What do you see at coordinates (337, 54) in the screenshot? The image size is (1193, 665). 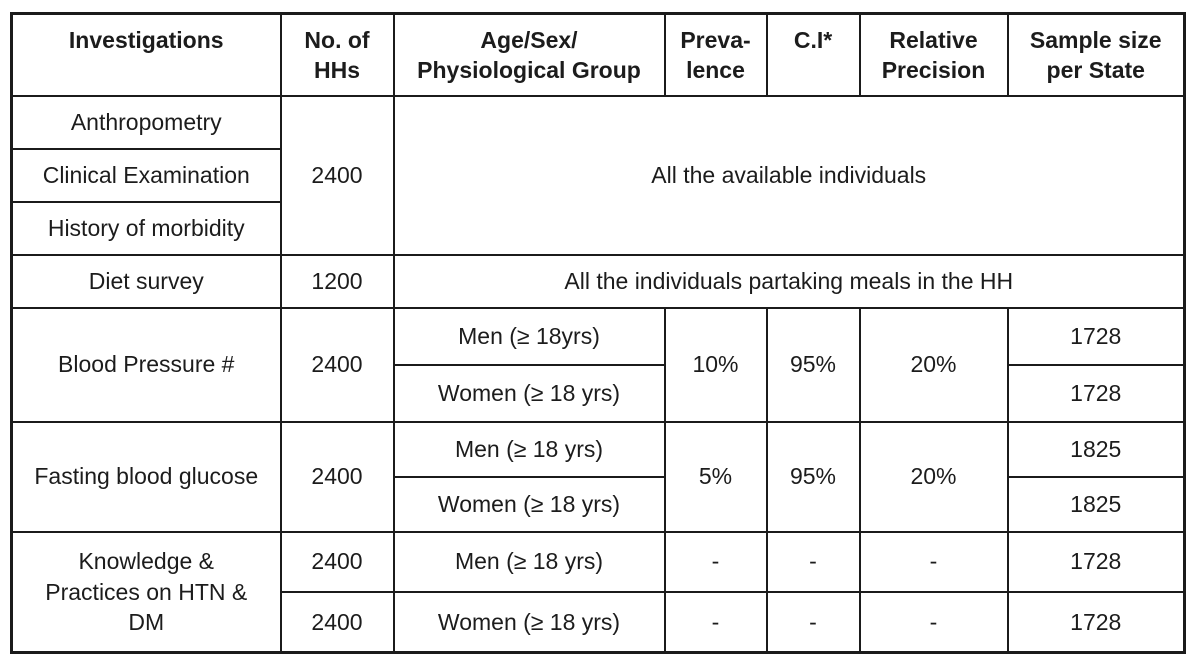 I see `header-no-of-hhs: No. of HHs` at bounding box center [337, 54].